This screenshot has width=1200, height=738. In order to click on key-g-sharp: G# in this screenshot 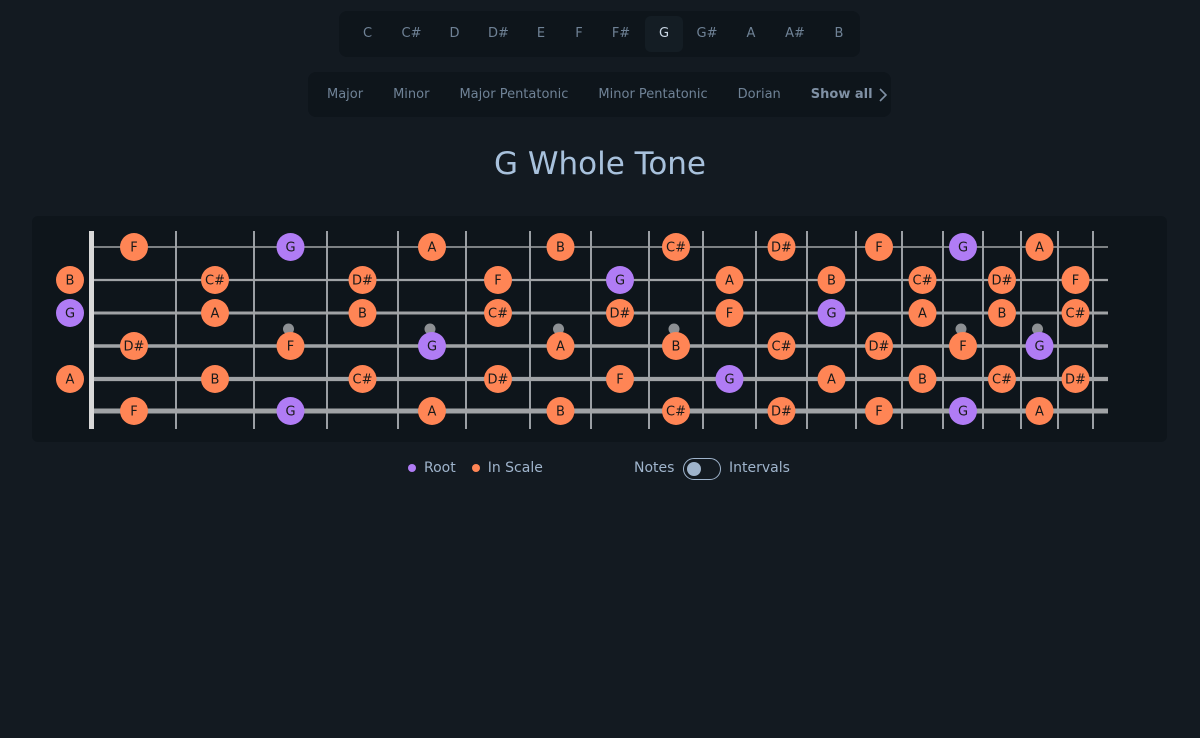, I will do `click(707, 33)`.